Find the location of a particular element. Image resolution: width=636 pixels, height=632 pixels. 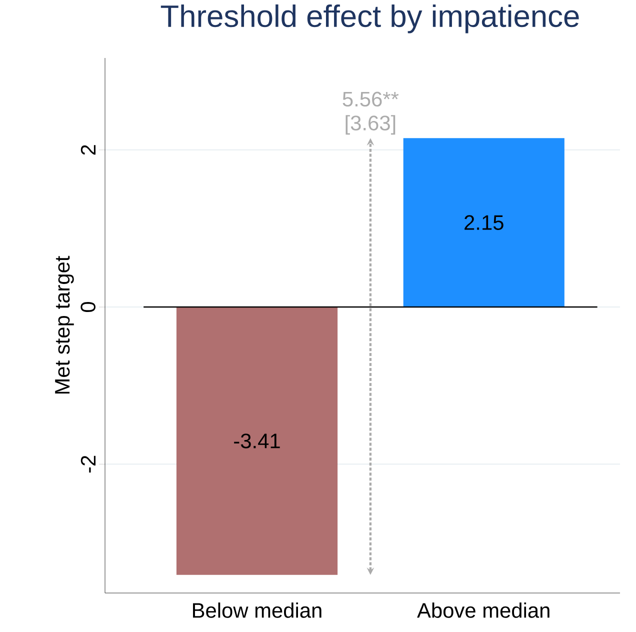

chart-title: Threshold effect by impatience is located at coordinates (369, 19).